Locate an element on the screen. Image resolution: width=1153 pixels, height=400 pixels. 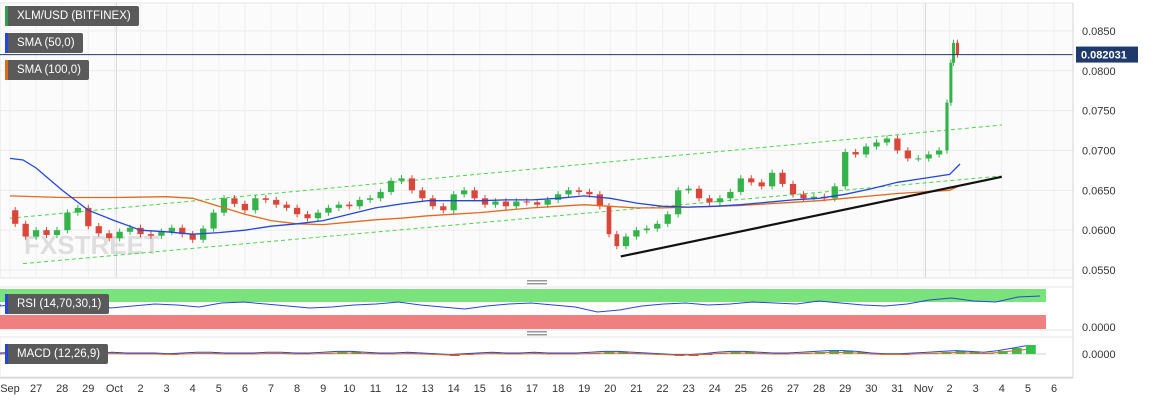
x-tick-label: 28 is located at coordinates (819, 389).